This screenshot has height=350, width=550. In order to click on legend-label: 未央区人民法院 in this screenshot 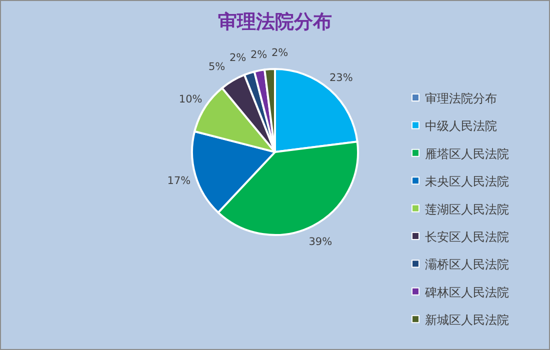, I will do `click(467, 181)`.